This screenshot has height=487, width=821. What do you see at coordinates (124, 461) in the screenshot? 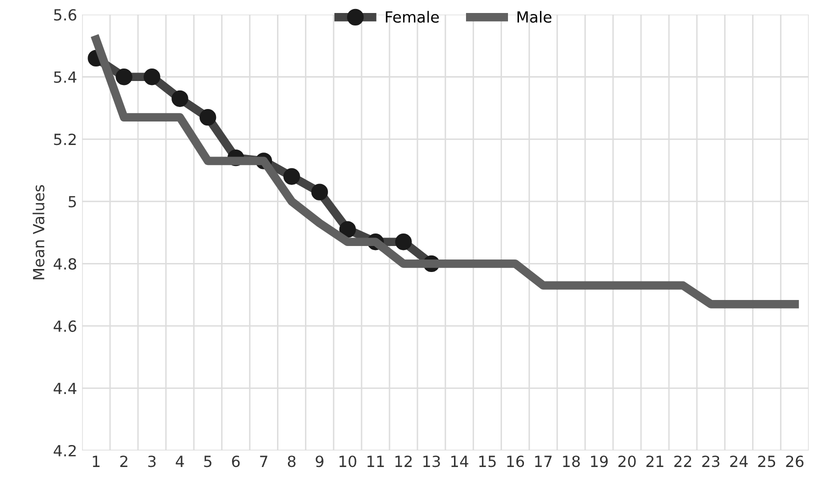
I see `x-tick-label: 2` at bounding box center [124, 461].